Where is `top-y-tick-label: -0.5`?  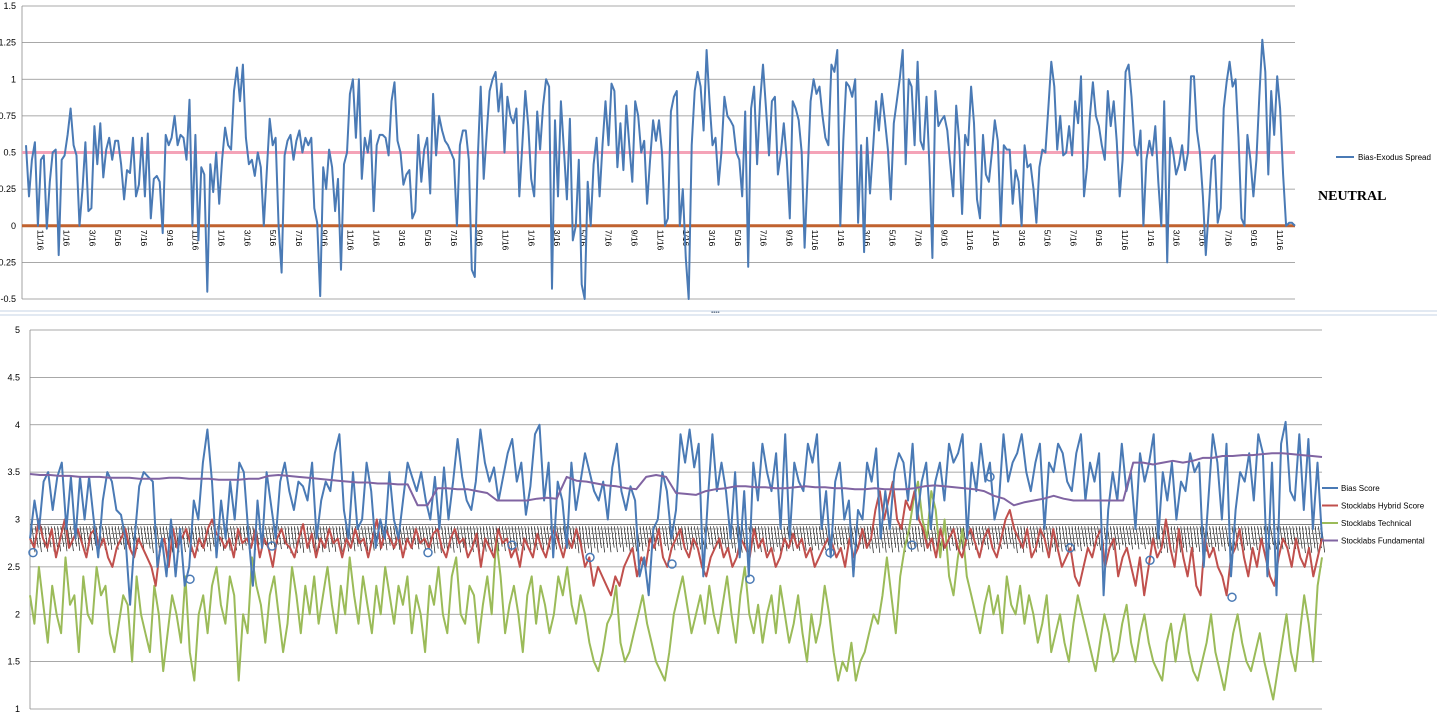
top-y-tick-label: -0.5 is located at coordinates (8, 299).